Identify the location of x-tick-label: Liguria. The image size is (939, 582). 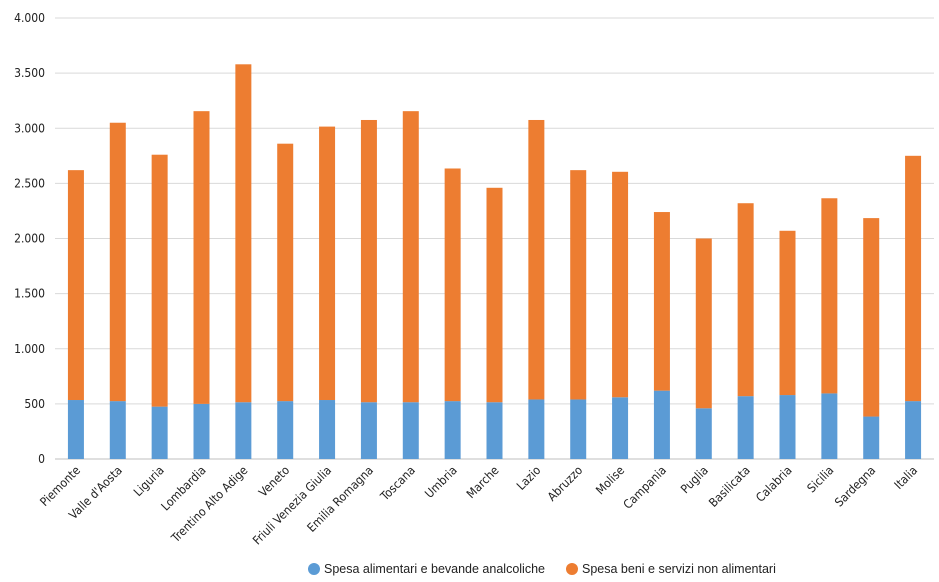
(149, 481).